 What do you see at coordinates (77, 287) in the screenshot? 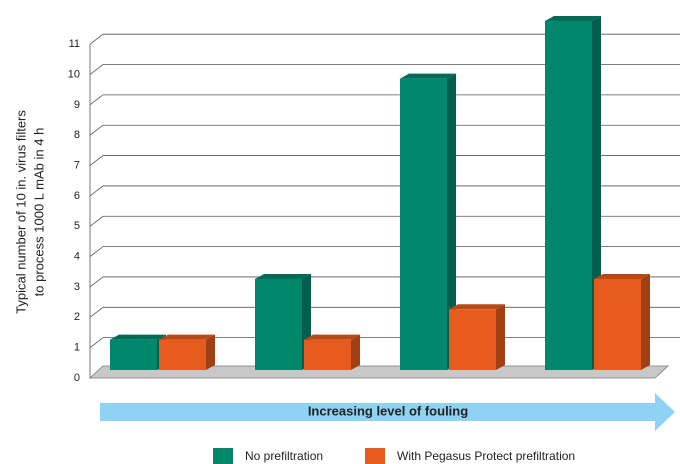
I see `y-tick-label: 3` at bounding box center [77, 287].